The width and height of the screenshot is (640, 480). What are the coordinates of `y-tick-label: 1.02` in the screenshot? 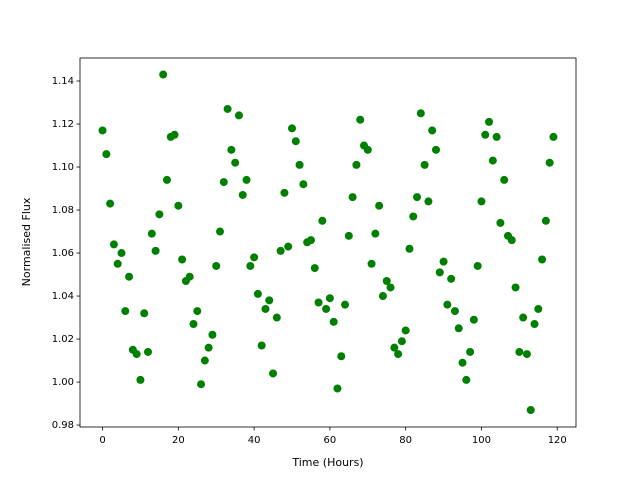 It's located at (63, 339).